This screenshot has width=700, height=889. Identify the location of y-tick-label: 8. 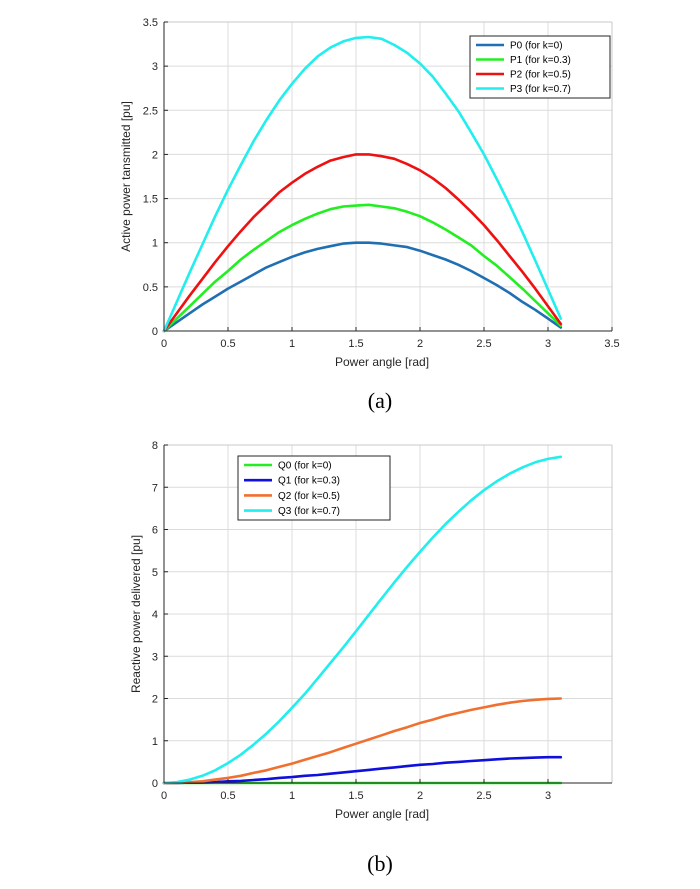
(155, 446).